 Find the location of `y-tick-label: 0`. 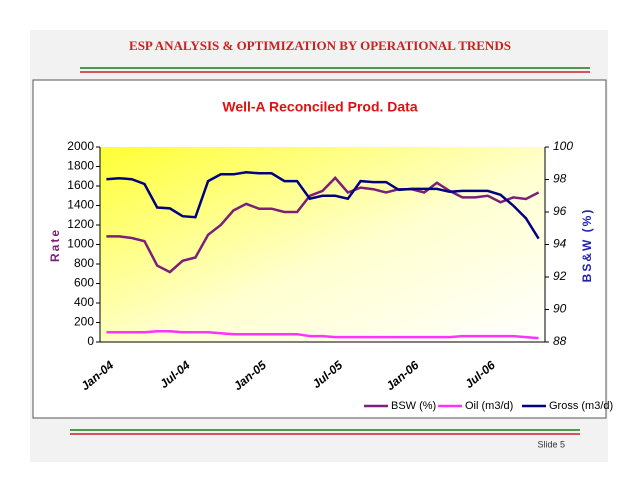

y-tick-label: 0 is located at coordinates (90, 341).